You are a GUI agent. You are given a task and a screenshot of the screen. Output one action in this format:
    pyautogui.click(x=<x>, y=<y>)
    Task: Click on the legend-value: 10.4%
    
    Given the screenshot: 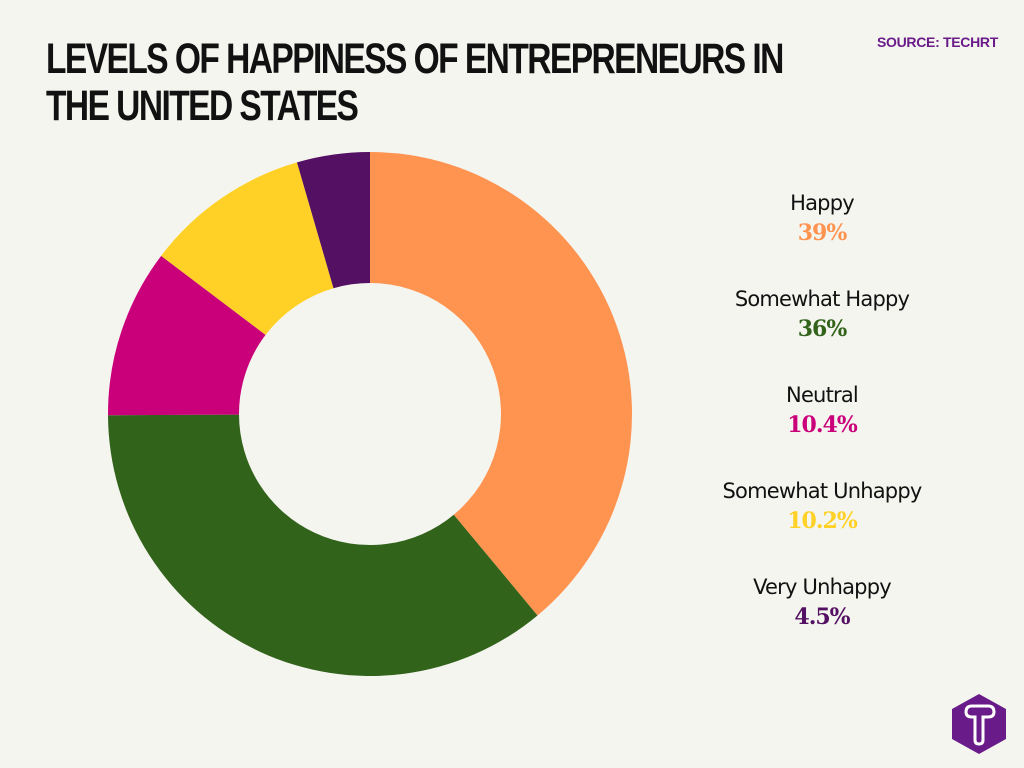 What is the action you would take?
    pyautogui.click(x=822, y=425)
    